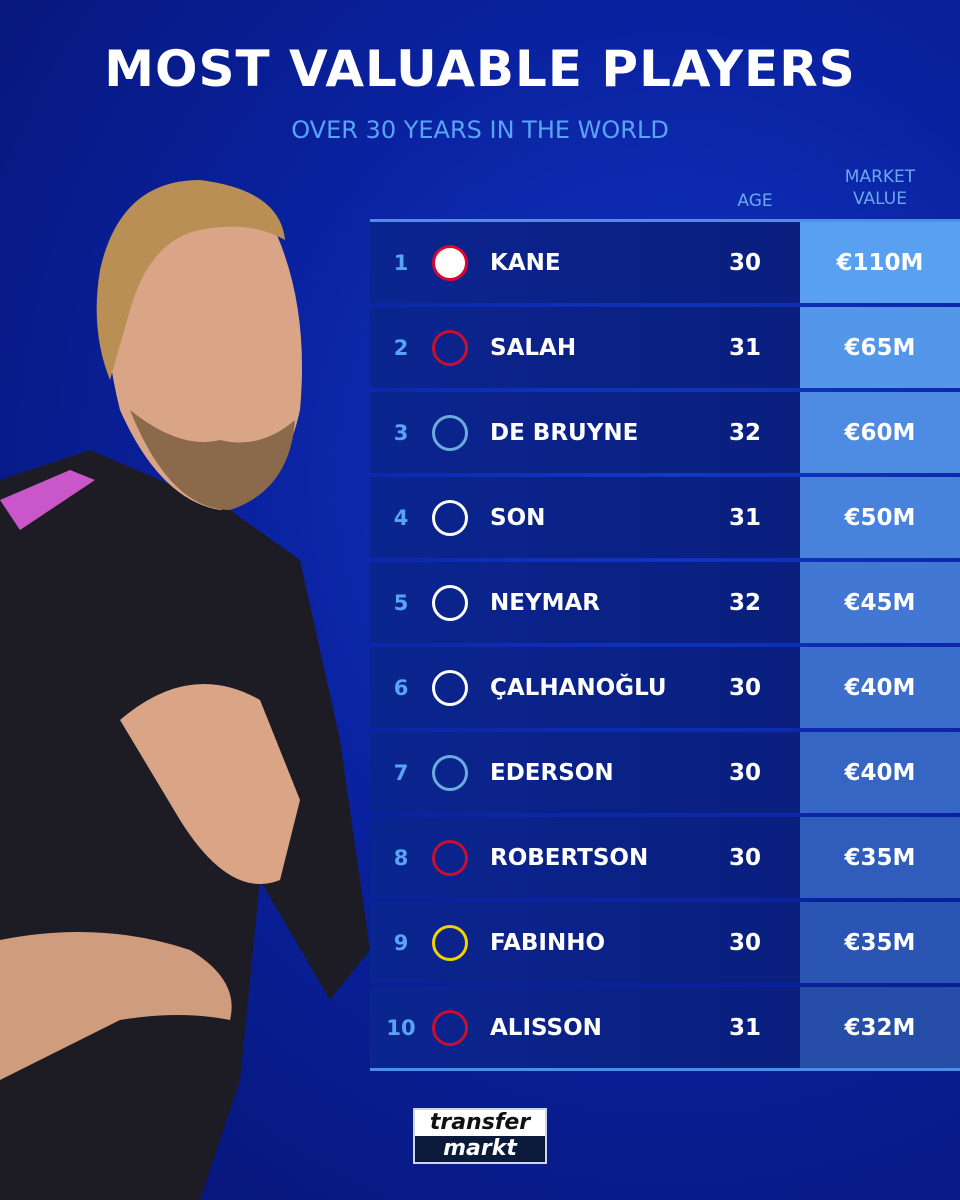  I want to click on row-main: 4 SON 31, so click(585, 517).